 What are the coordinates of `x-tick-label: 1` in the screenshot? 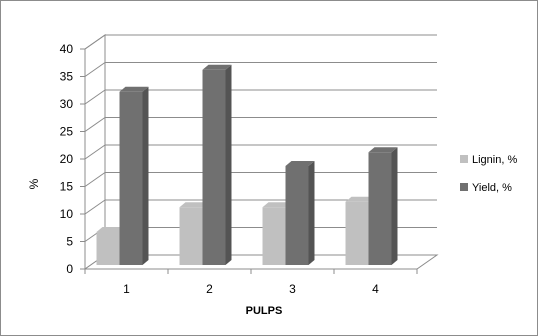 It's located at (126, 289).